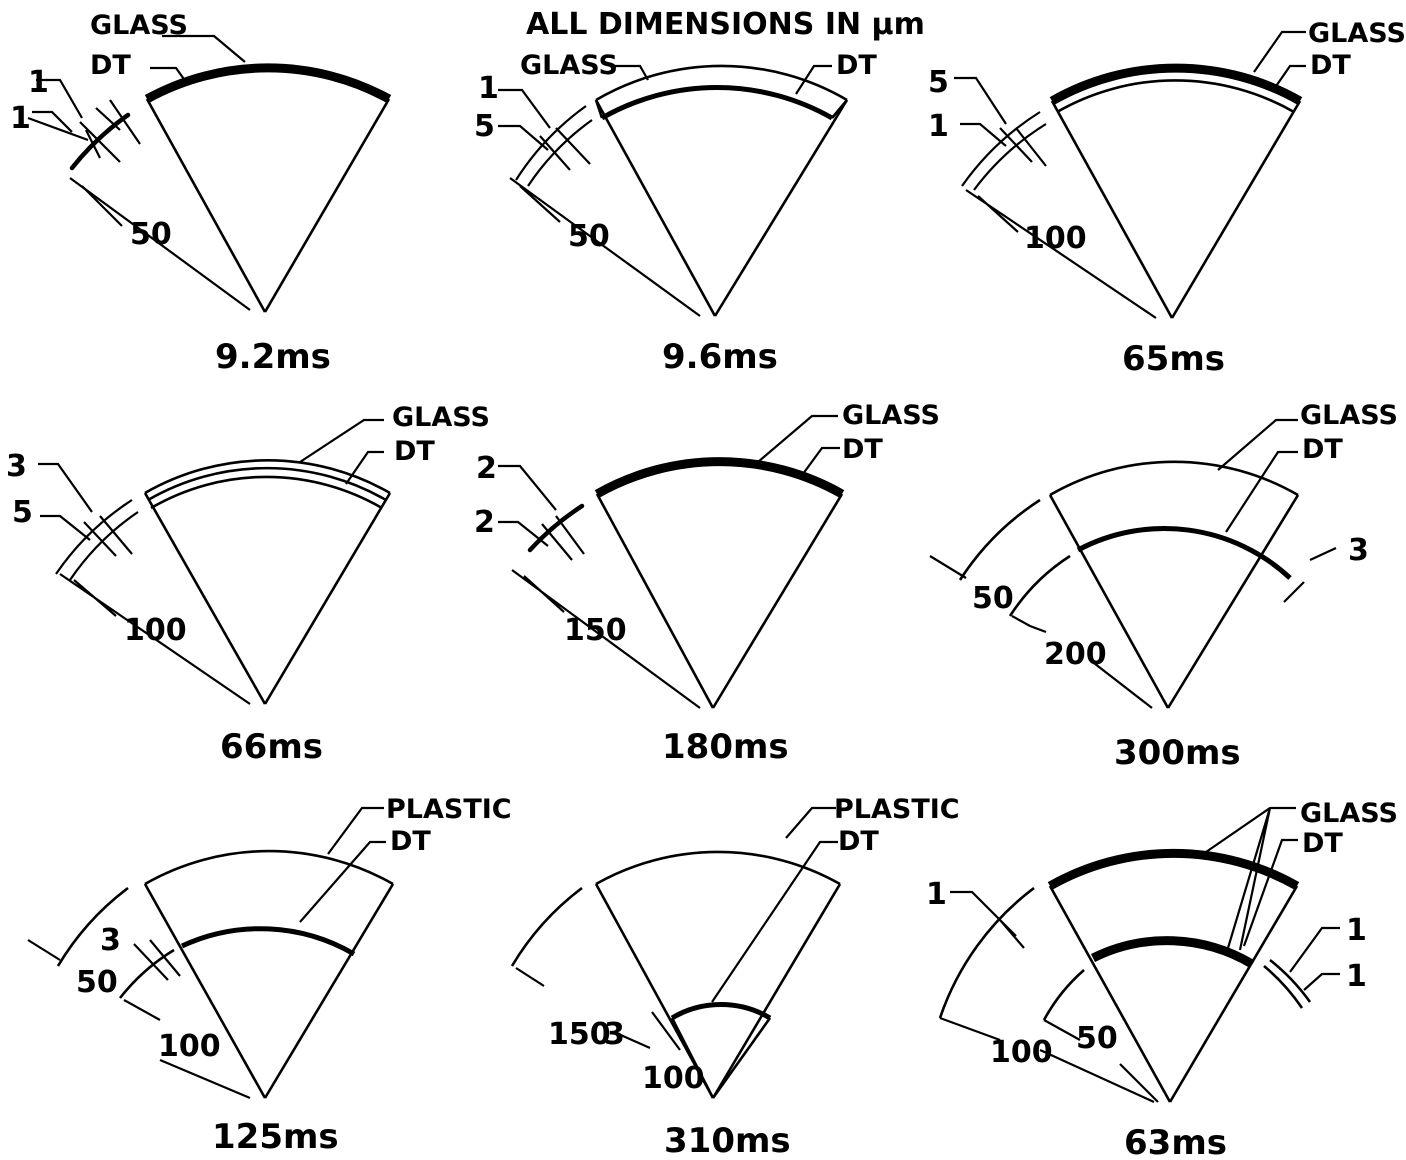  I want to click on panel-7: PLASTIC DT 3 50 100 125ms, so click(269, 975).